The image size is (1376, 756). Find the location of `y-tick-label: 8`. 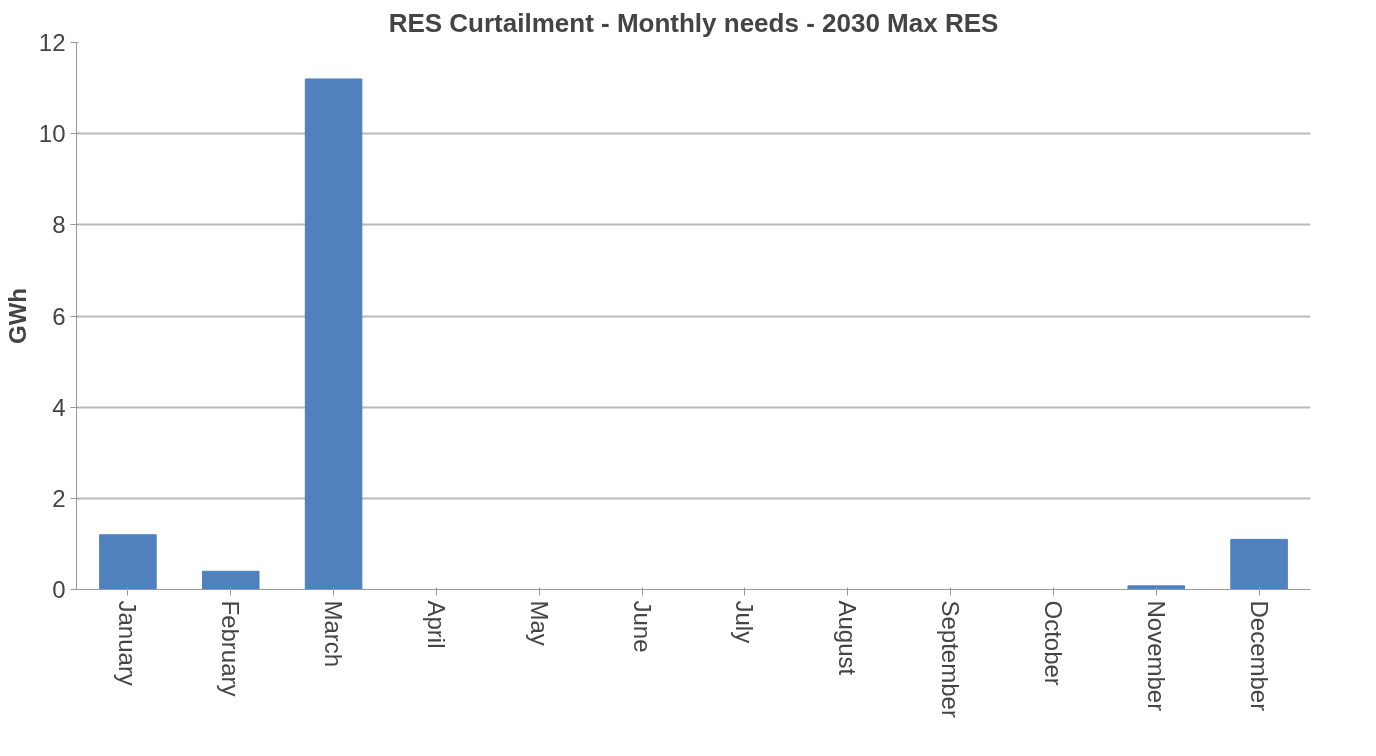

y-tick-label: 8 is located at coordinates (59, 225).